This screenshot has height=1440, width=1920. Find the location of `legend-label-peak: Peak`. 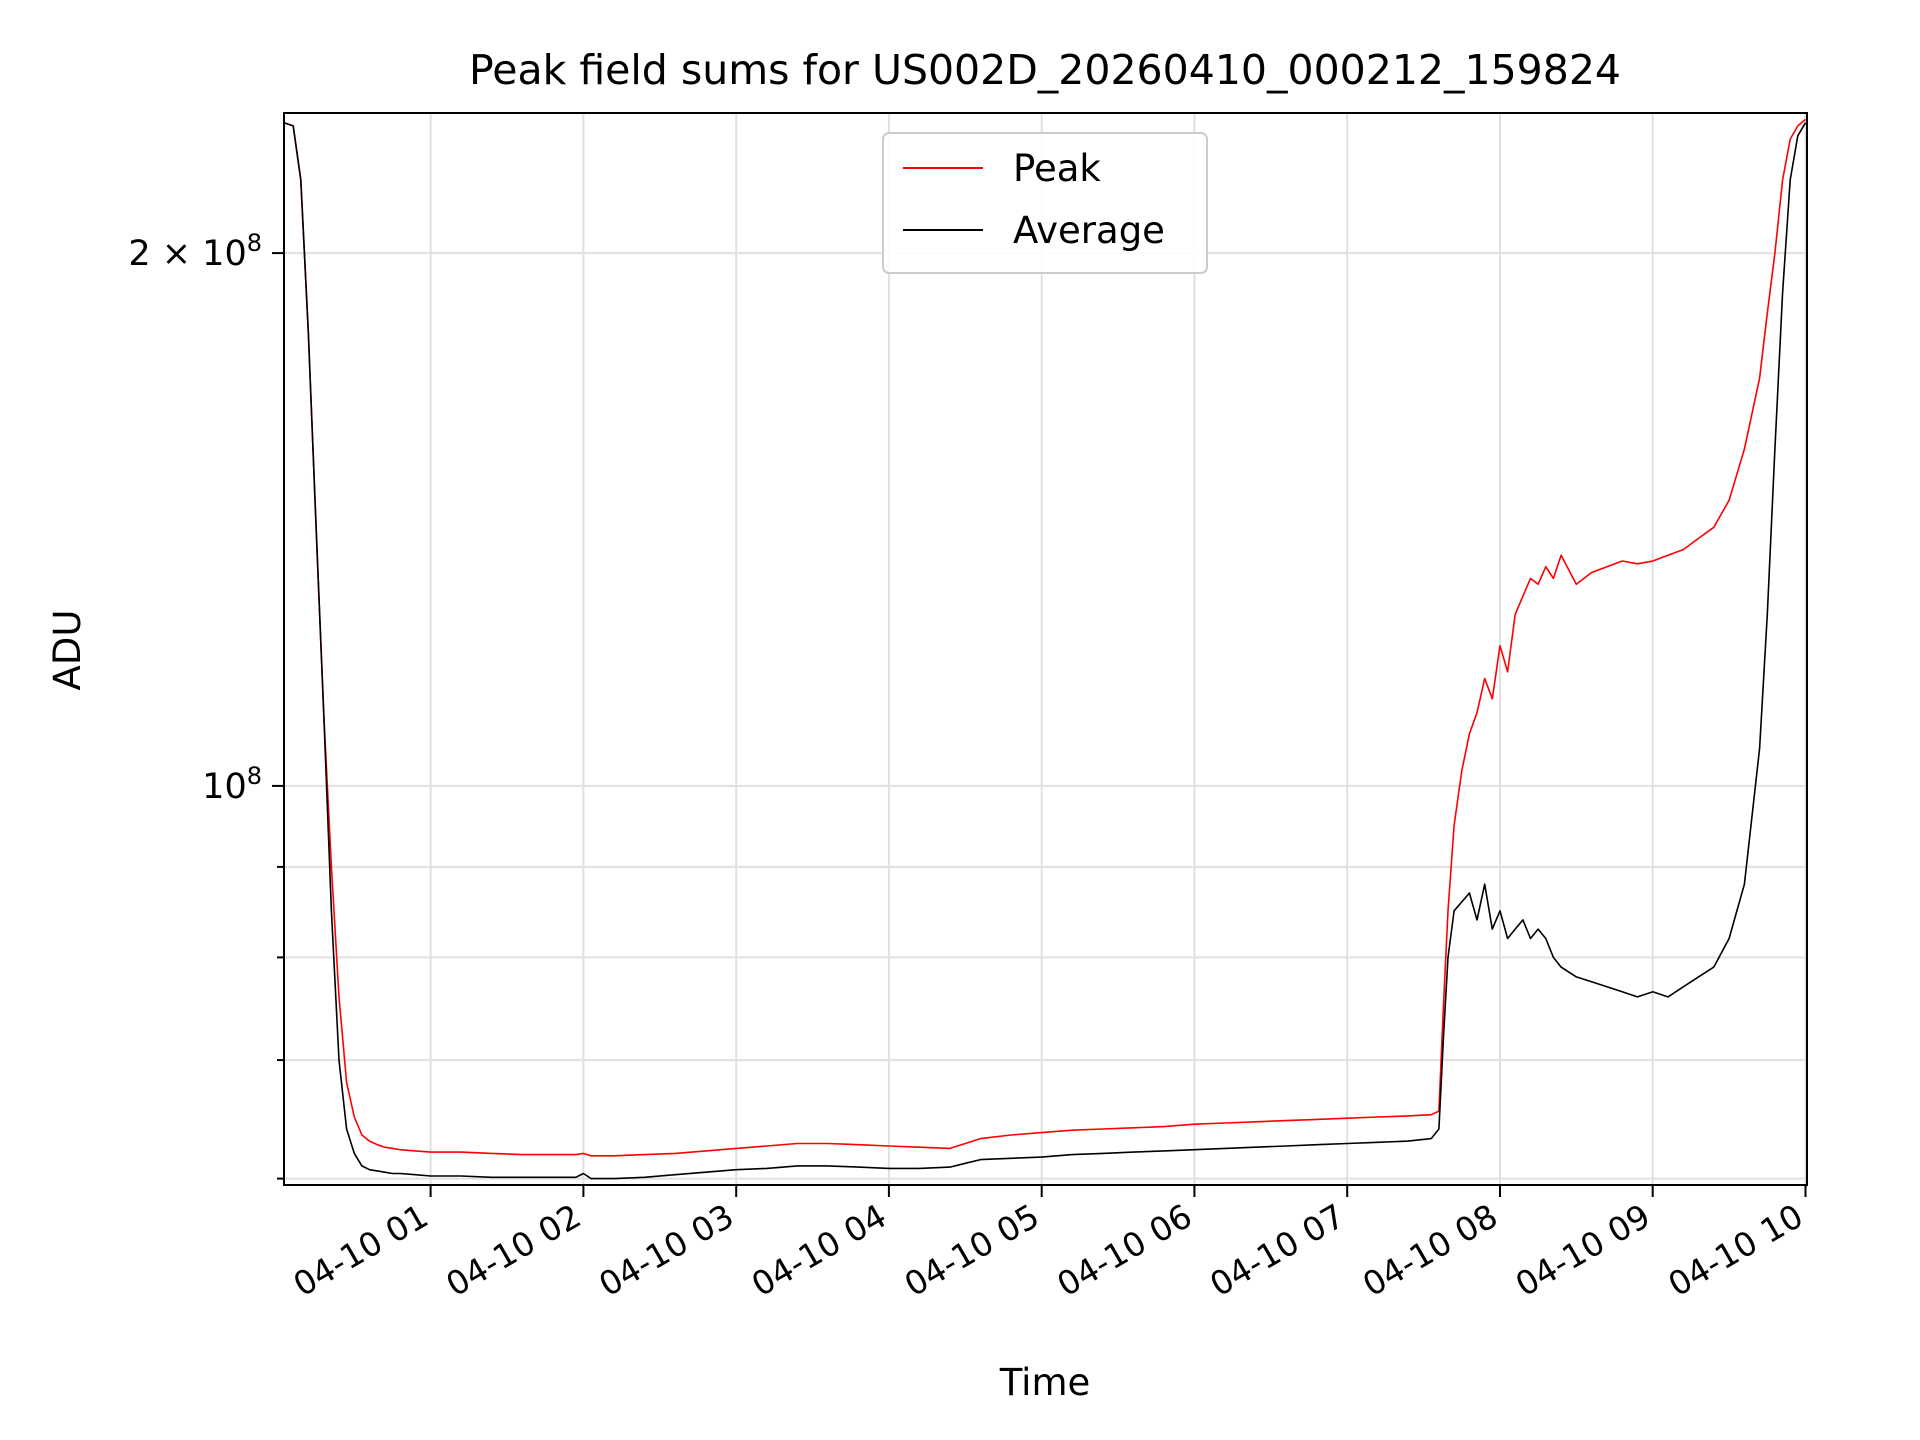

legend-label-peak: Peak is located at coordinates (1057, 168).